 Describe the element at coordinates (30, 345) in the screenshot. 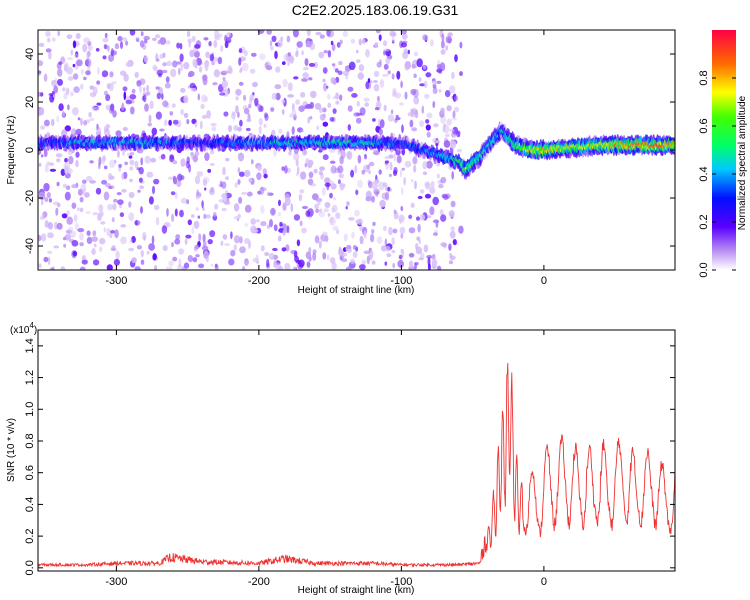

I see `y-tick-label: 1.4` at that location.